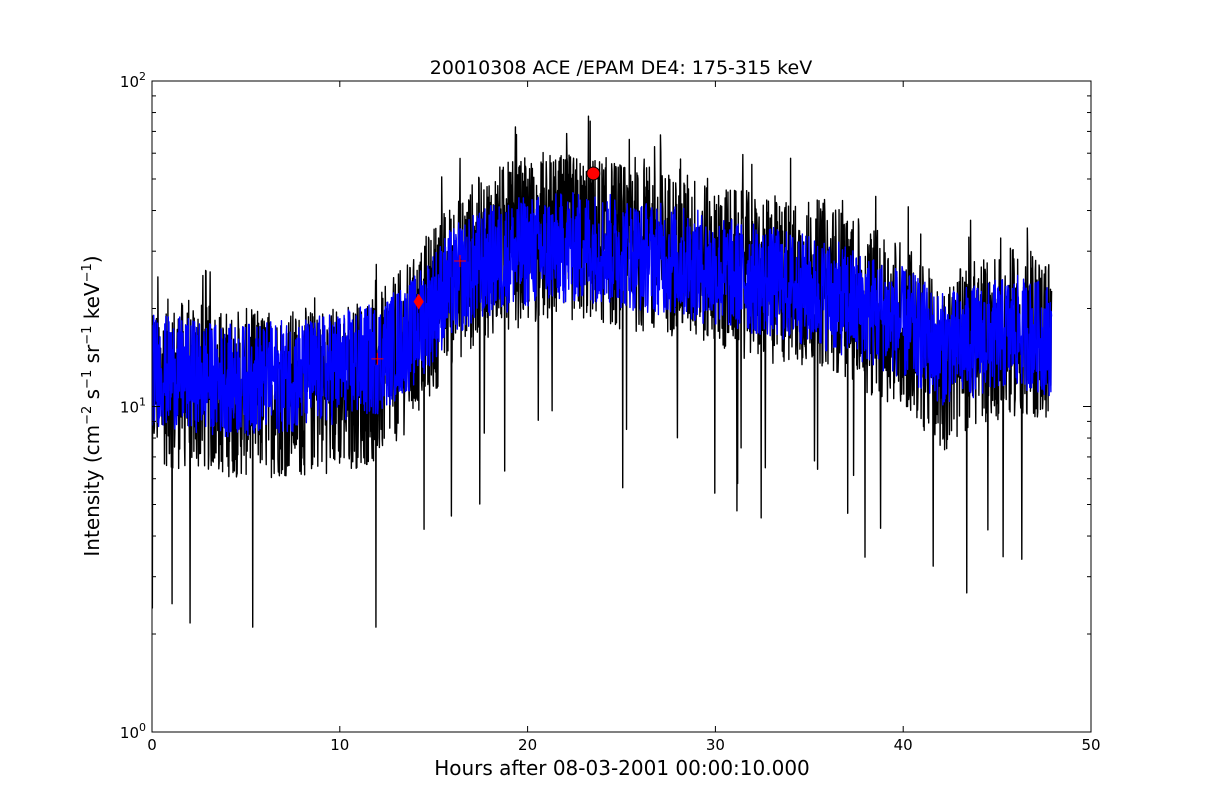 The height and width of the screenshot is (812, 1212). What do you see at coordinates (152, 745) in the screenshot?
I see `x-tick-label: 0` at bounding box center [152, 745].